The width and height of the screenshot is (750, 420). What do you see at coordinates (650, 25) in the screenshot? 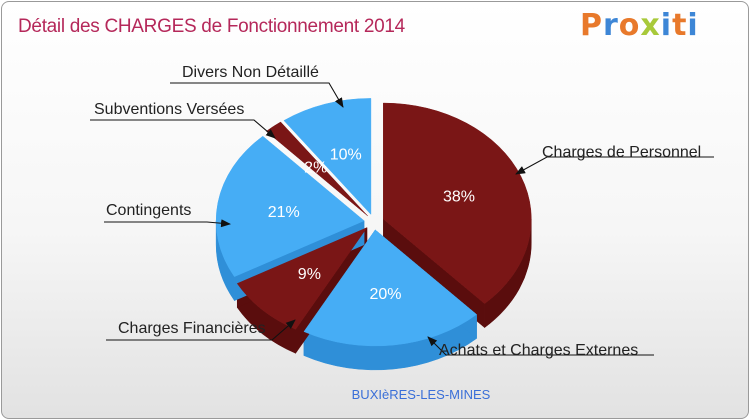
I see `logo-letter: x` at bounding box center [650, 25].